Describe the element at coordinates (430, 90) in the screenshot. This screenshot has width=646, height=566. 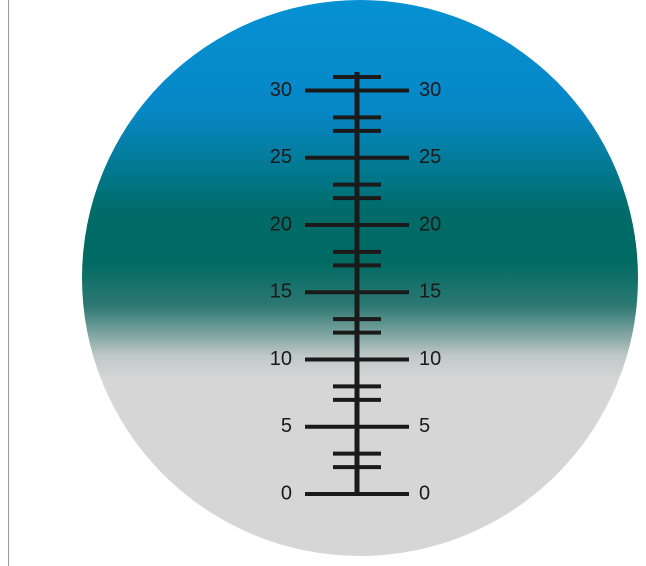
I see `tick-label-right-30: 30` at that location.